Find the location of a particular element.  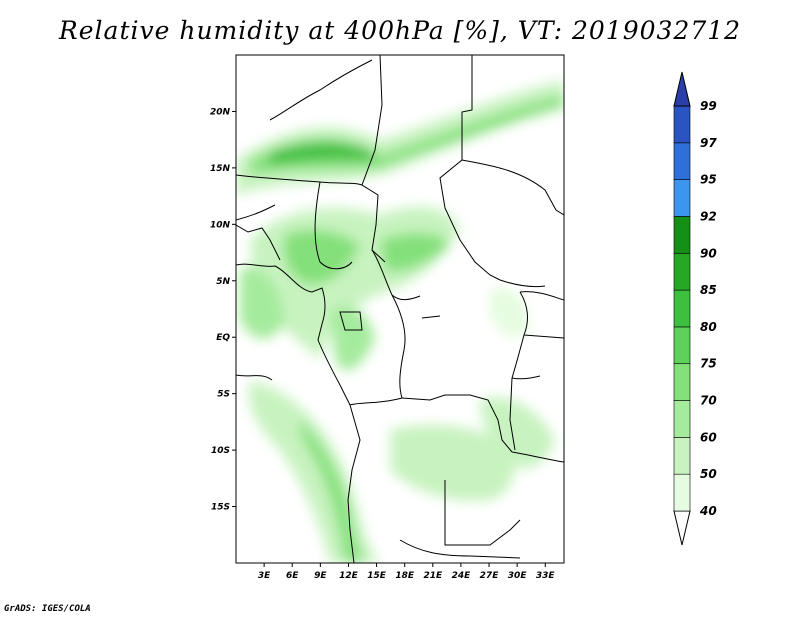

latitude-axis: 20N 15N 10N 5N EQ 5S 10S 15S is located at coordinates (223, 310).